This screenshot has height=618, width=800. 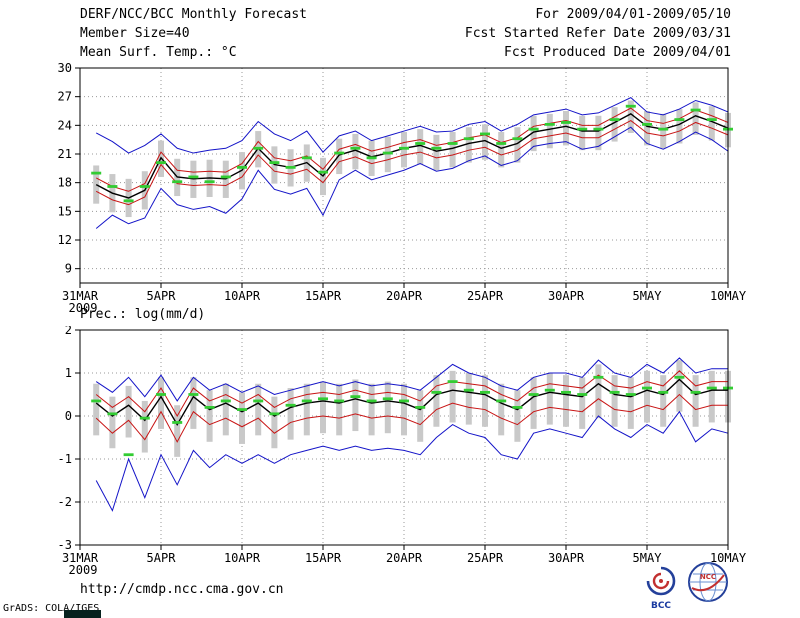 What do you see at coordinates (597, 33) in the screenshot?
I see `fcst-start-date-label: Fcst Started Refer Date 2009/03/31` at bounding box center [597, 33].